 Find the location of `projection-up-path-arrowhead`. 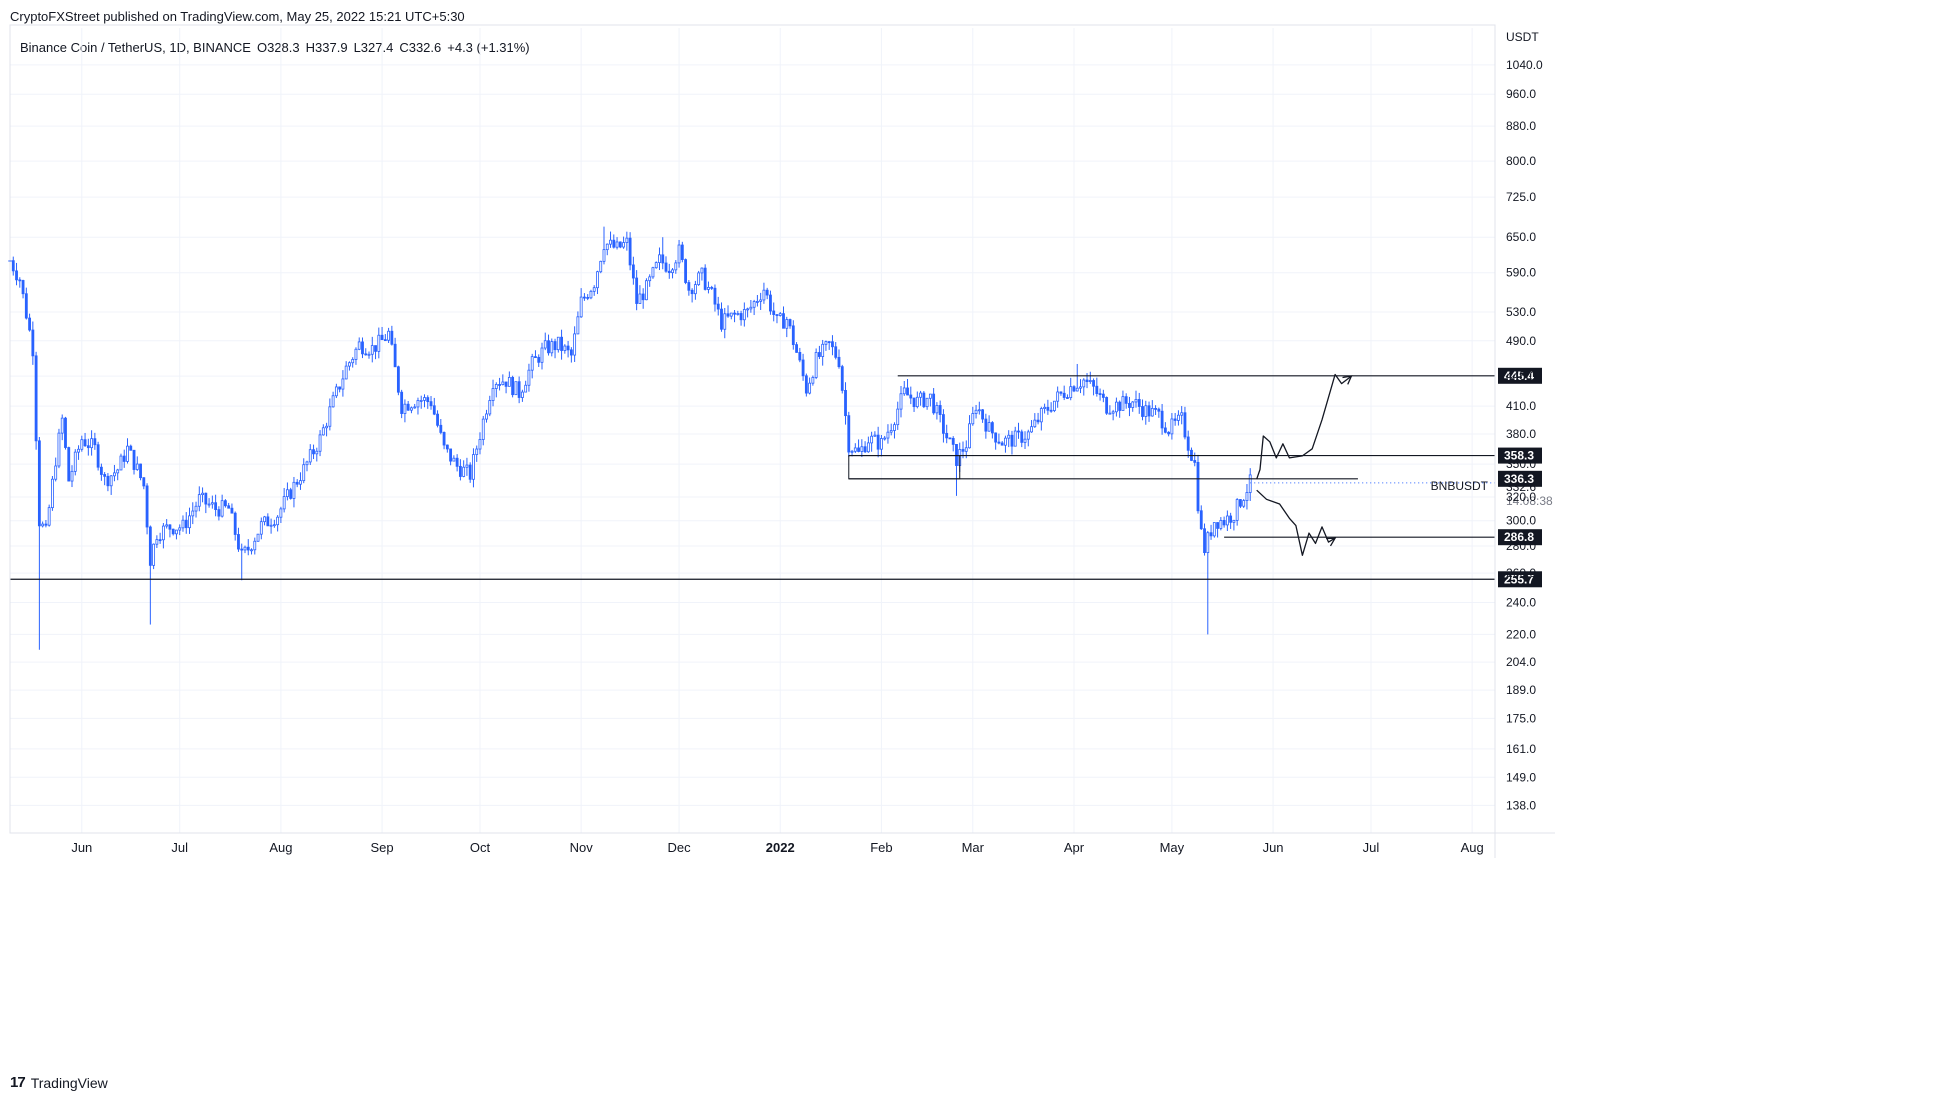

projection-up-path-arrowhead is located at coordinates (1347, 380).